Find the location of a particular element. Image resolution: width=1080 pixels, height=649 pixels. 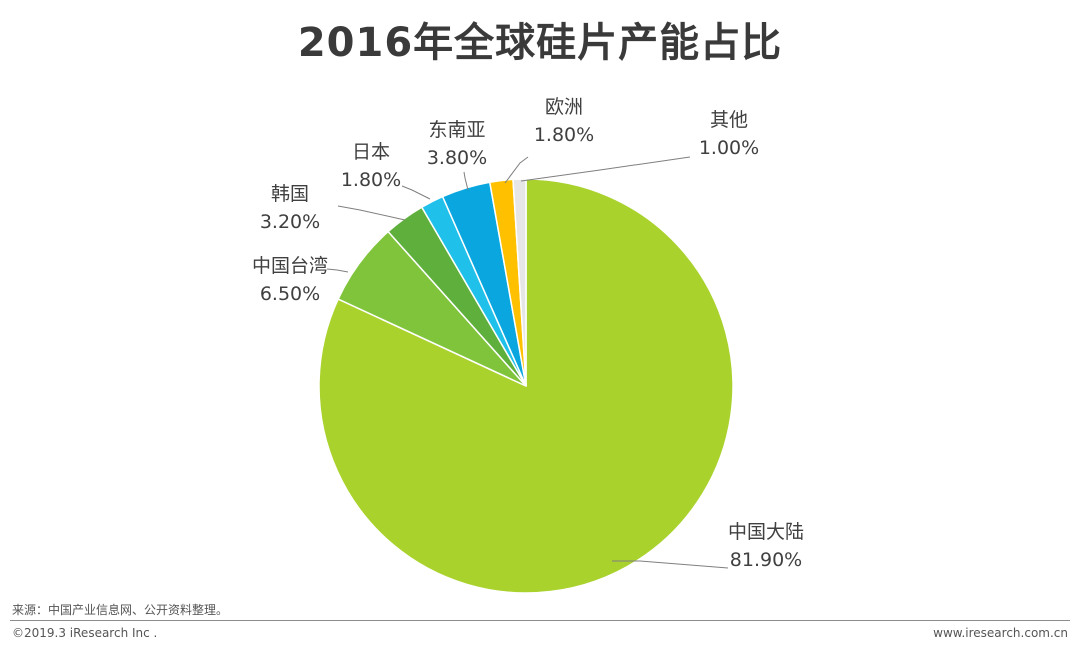

slice-category-label: 东南亚 is located at coordinates (456, 130).